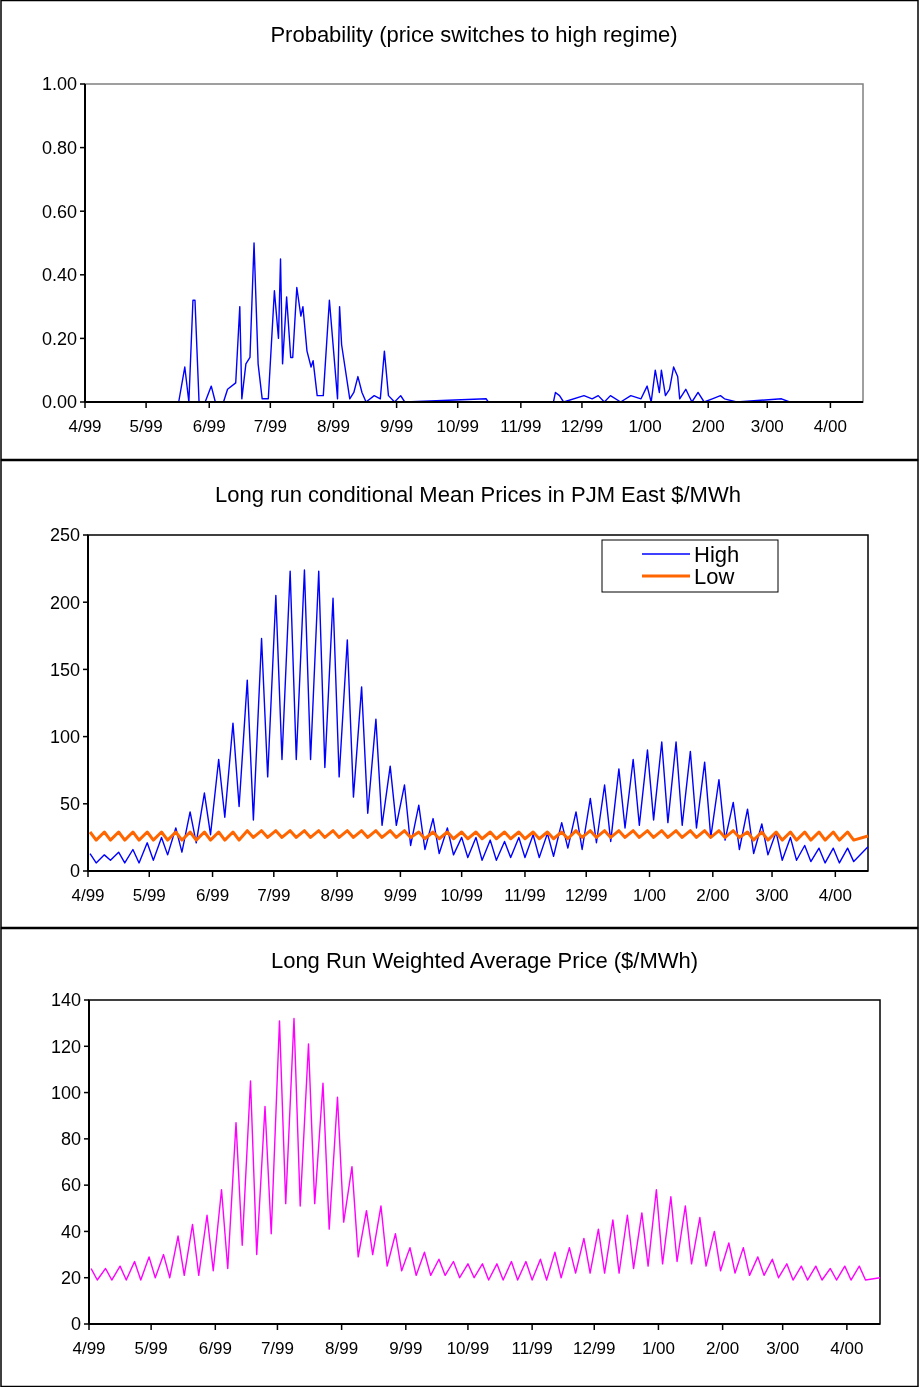  What do you see at coordinates (59, 84) in the screenshot?
I see `y-tick-label: 1.00` at bounding box center [59, 84].